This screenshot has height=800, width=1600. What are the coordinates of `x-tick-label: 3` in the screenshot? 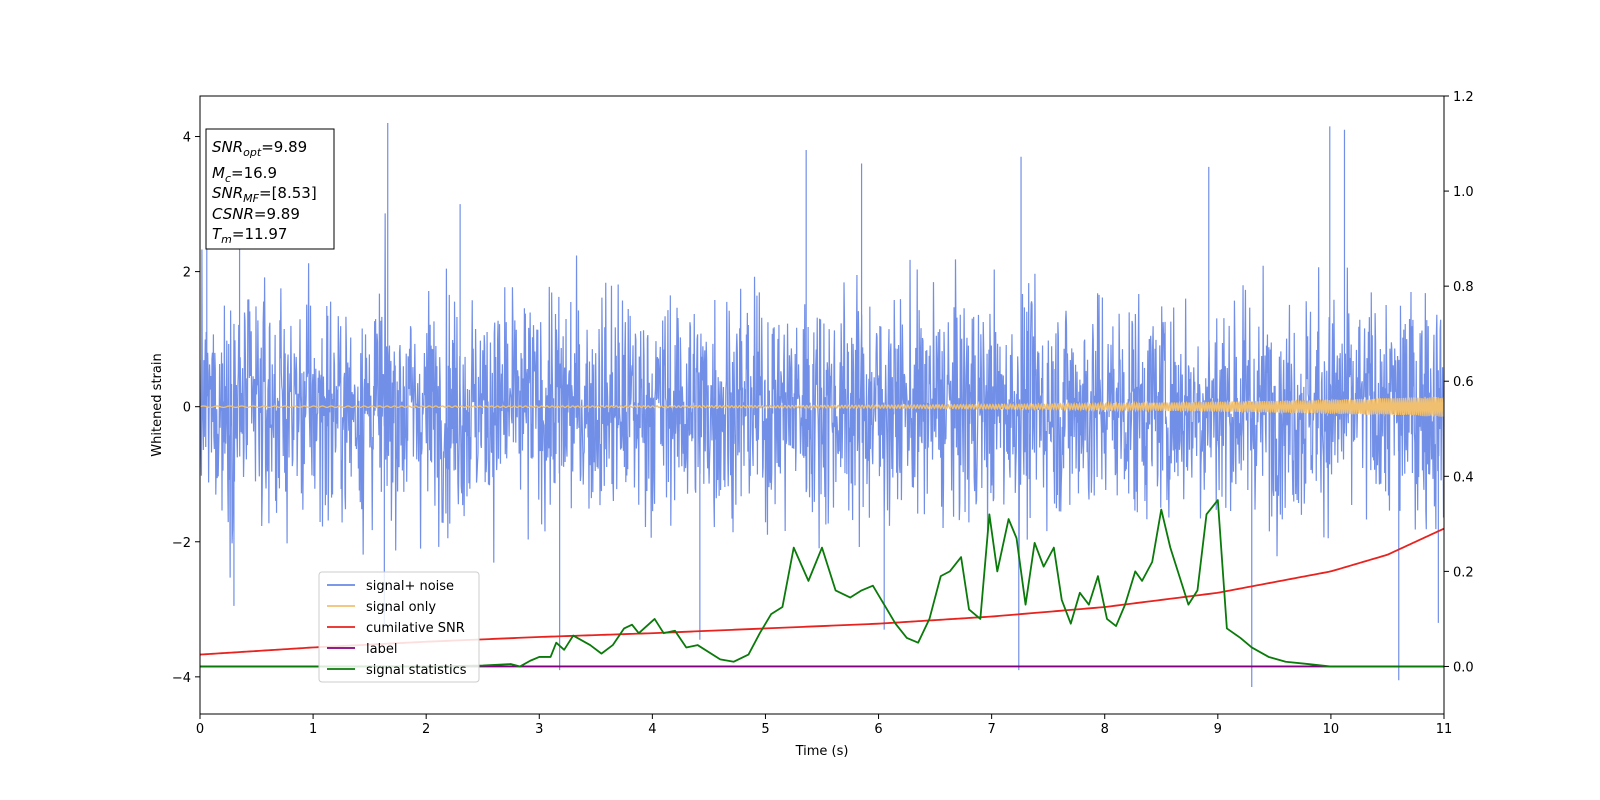 It's located at (539, 729).